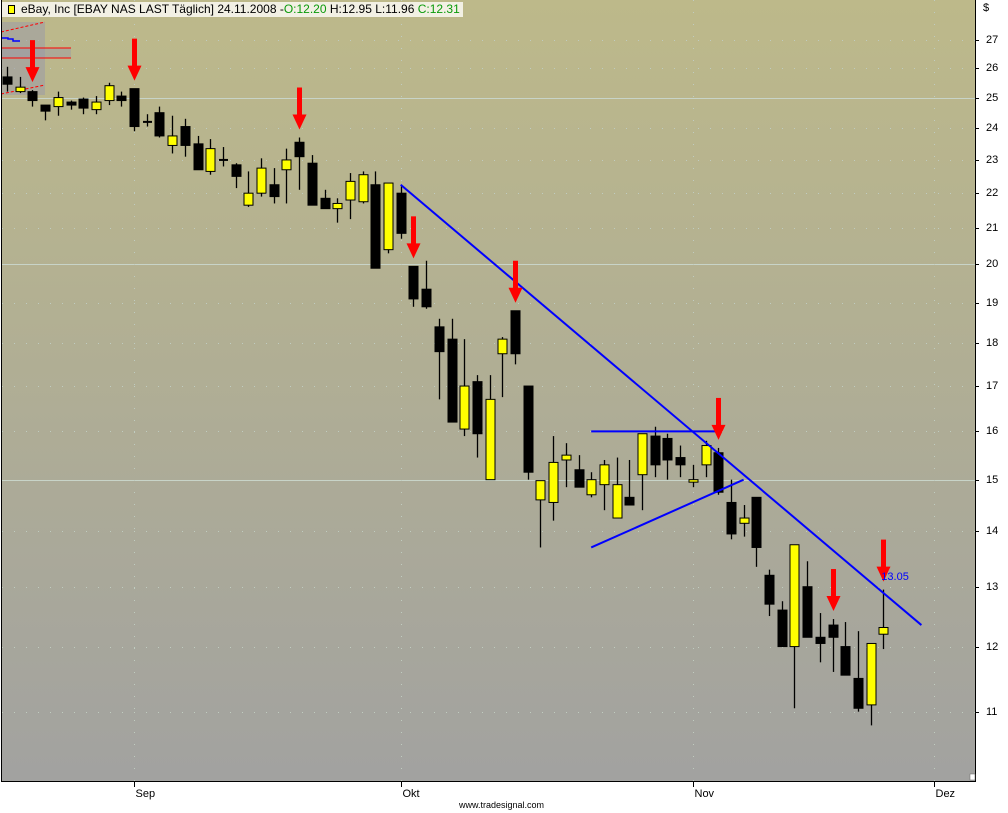 Image resolution: width=1008 pixels, height=813 pixels. I want to click on red-down-arrow-icon, so click(32, 61).